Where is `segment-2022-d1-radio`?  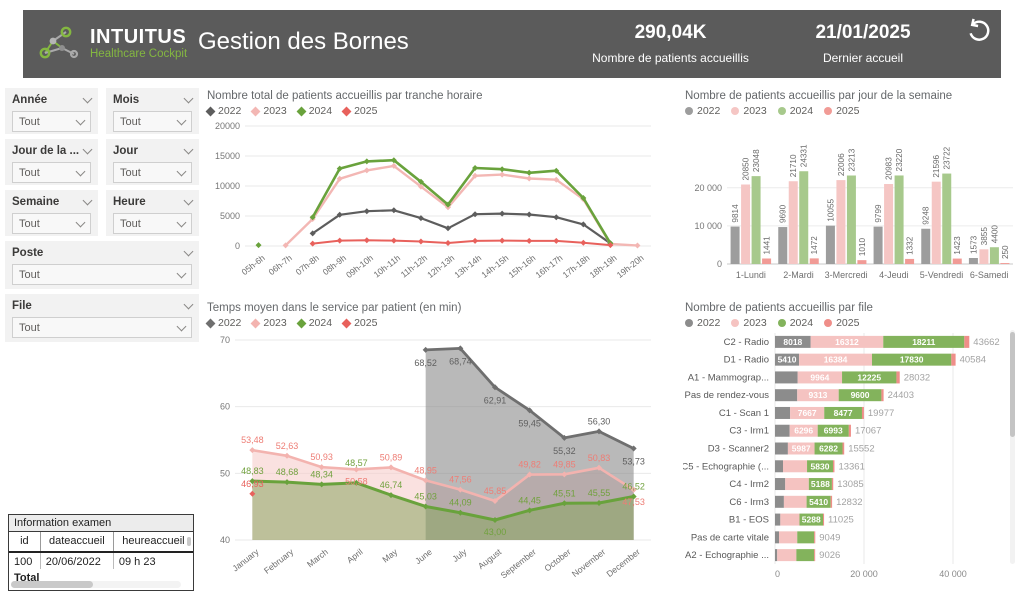 segment-2022-d1-radio is located at coordinates (787, 359).